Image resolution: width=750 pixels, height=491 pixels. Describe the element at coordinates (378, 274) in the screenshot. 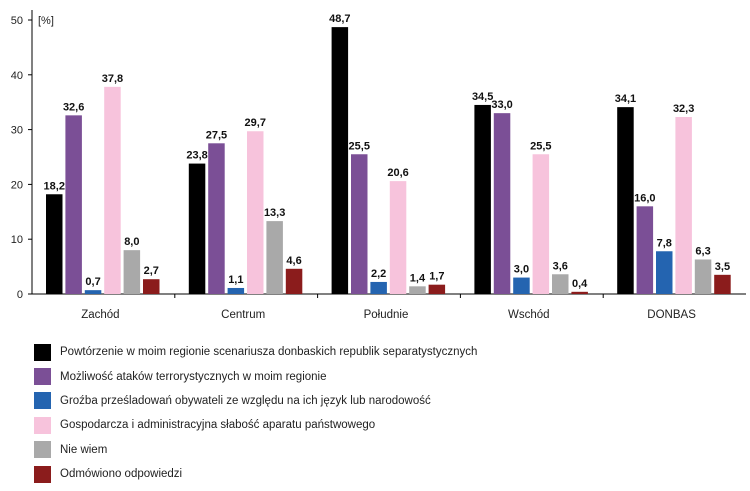

I see `data-label: 2,2` at that location.